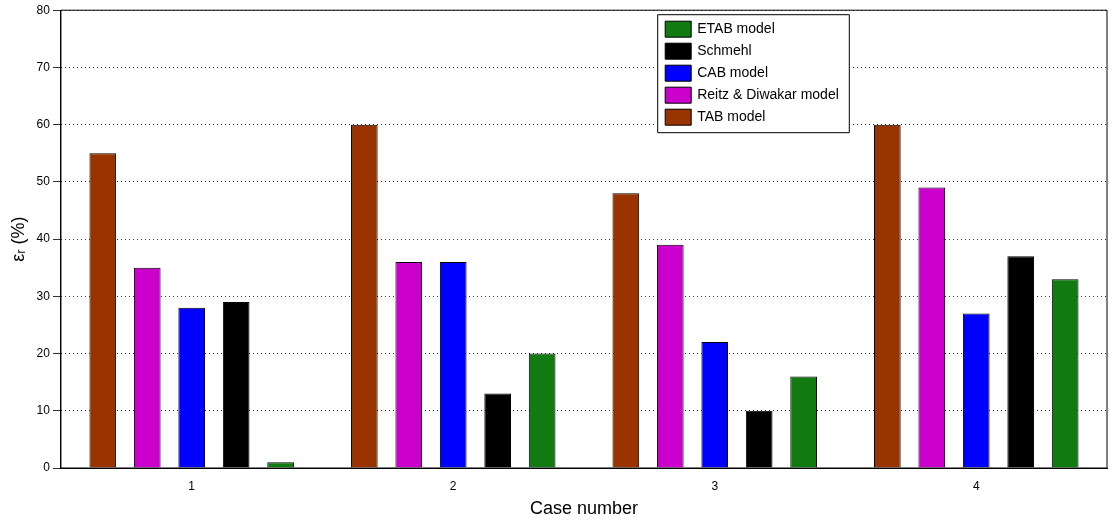  I want to click on y-tick-label: 30, so click(43, 295).